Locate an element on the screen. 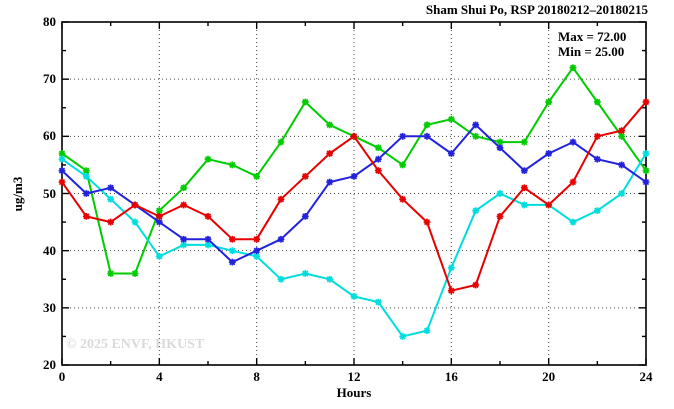 This screenshot has width=674, height=409. x-tick-label: 8 is located at coordinates (256, 376).